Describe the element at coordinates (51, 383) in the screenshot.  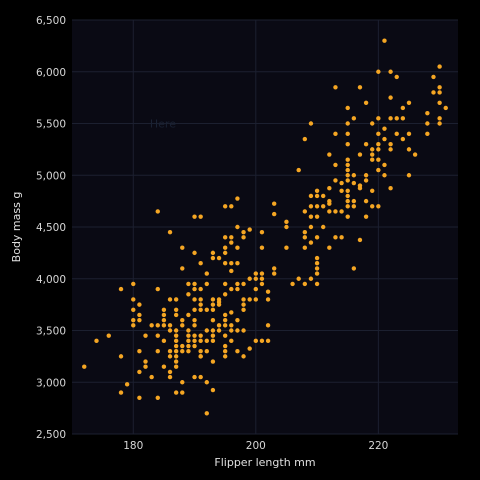
I see `y-tick-label: 3,000` at that location.